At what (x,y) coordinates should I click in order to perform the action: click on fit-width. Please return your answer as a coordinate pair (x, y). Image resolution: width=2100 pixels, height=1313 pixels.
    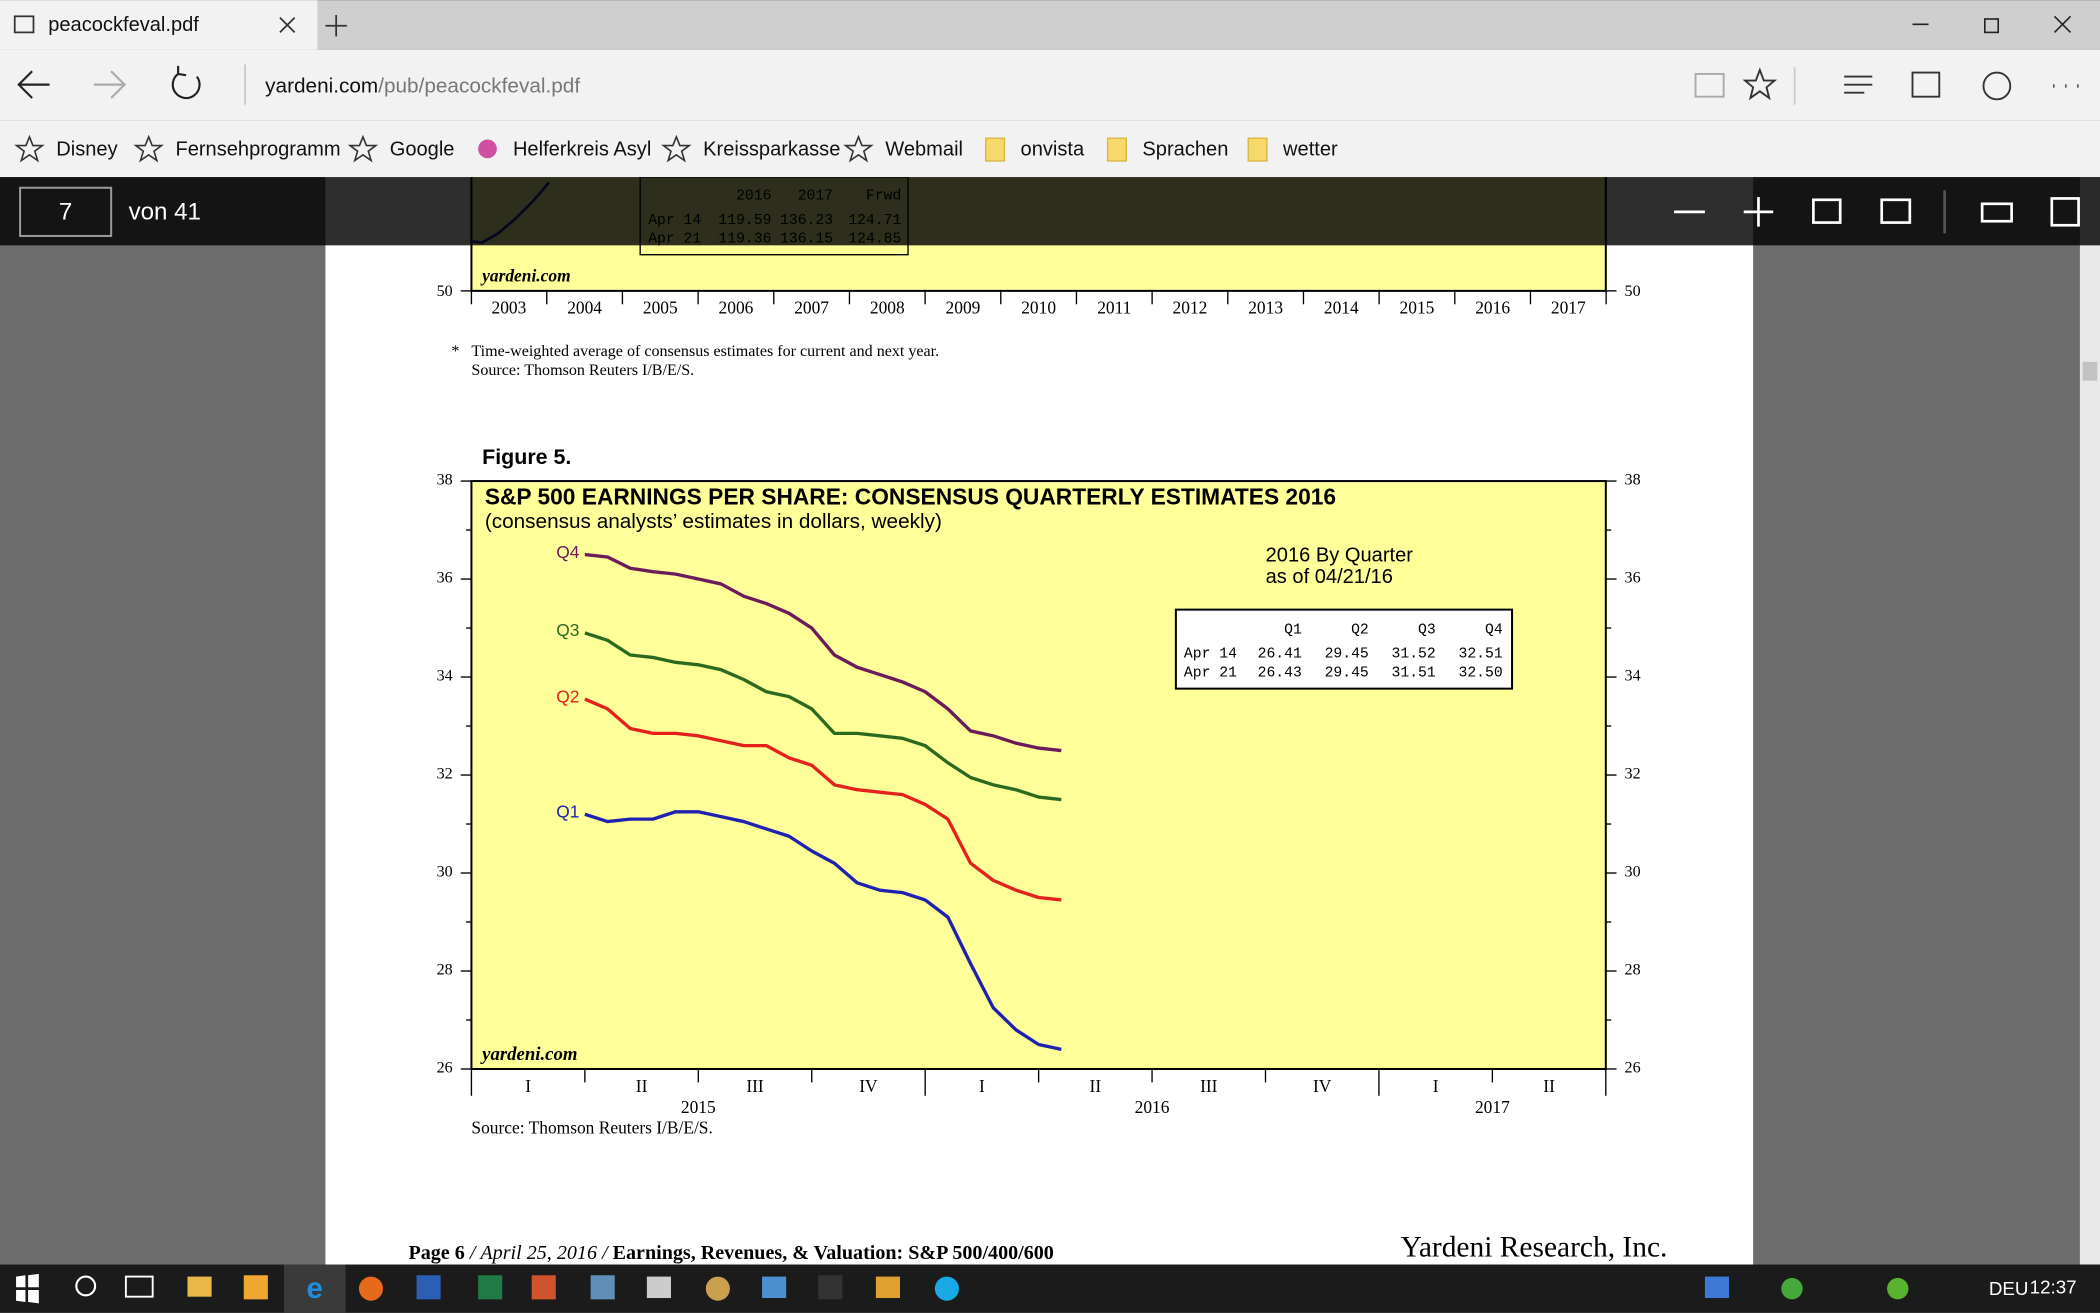
    Looking at the image, I should click on (1896, 211).